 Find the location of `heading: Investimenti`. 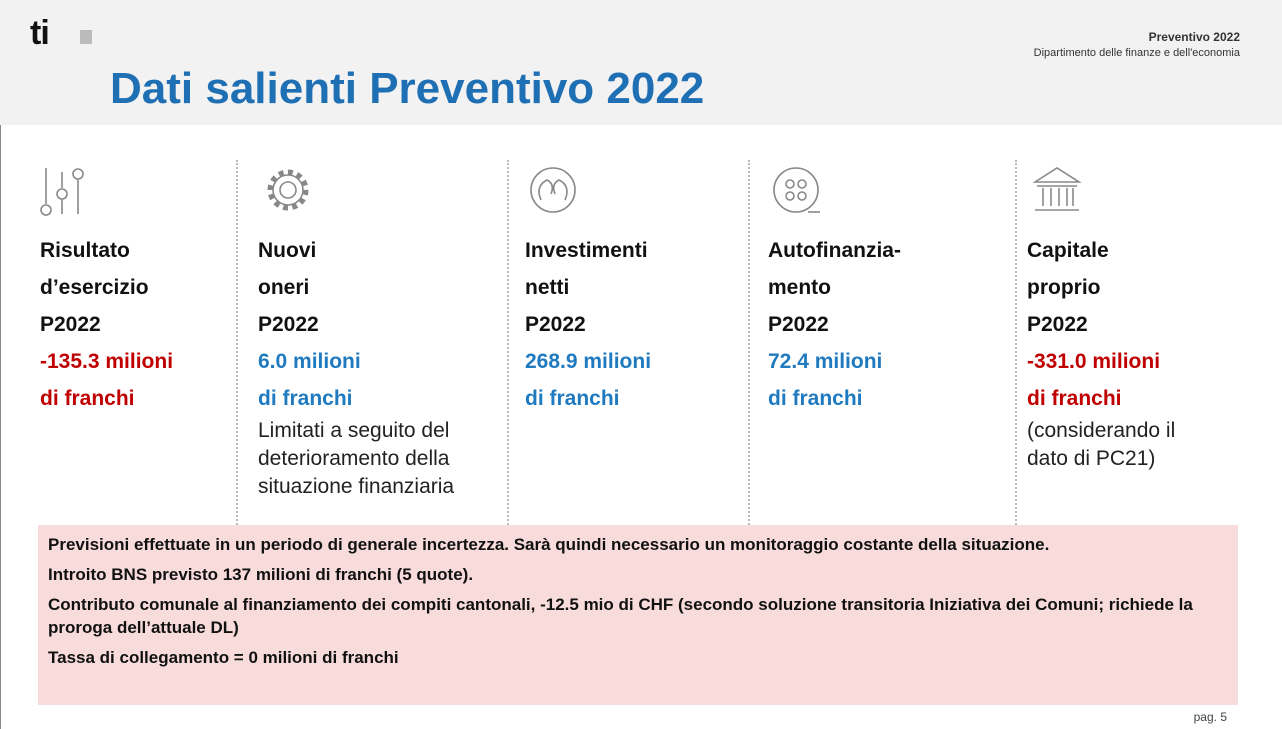

heading: Investimenti is located at coordinates (586, 250).